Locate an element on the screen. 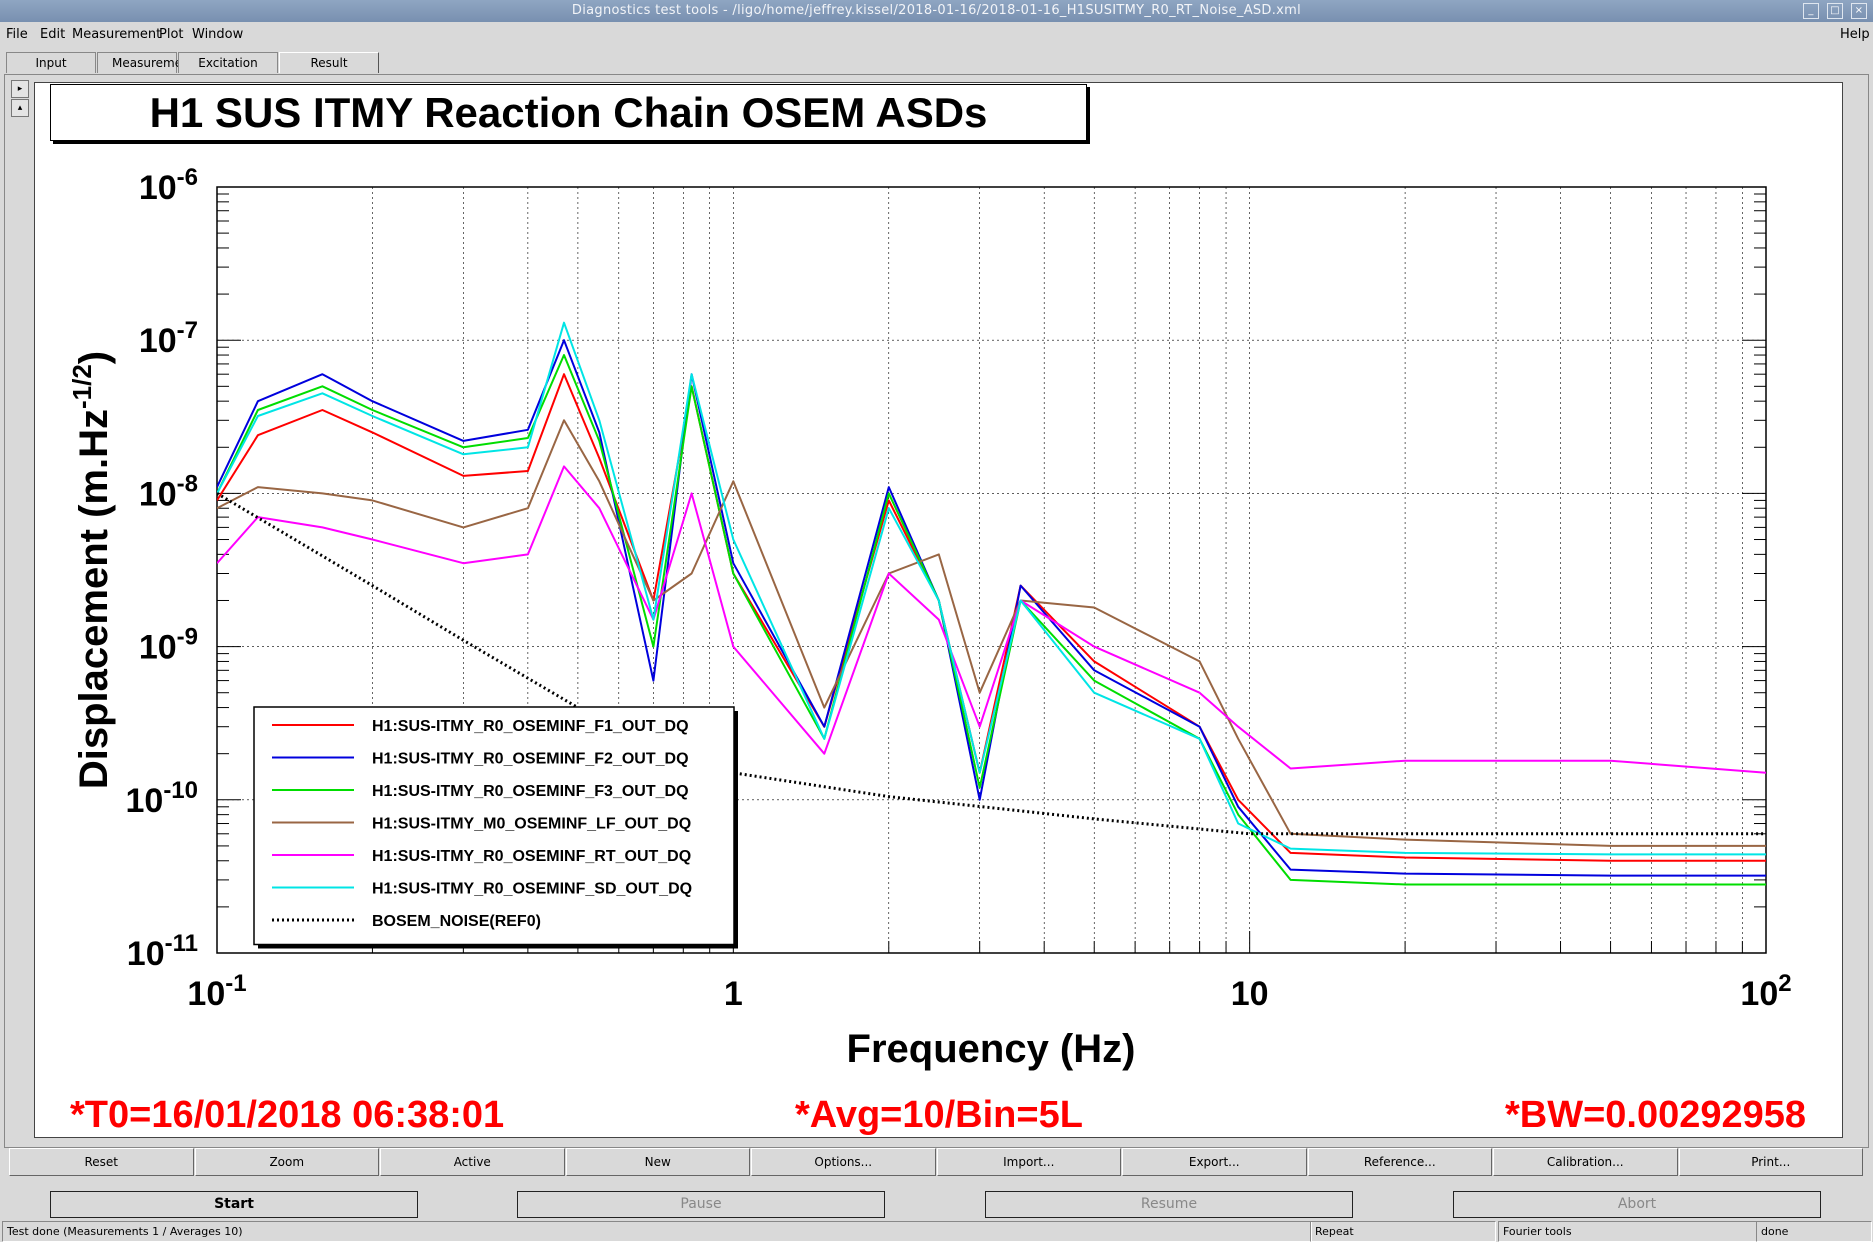 The image size is (1873, 1242). menubar: File Edit Measurement Plot Window Help is located at coordinates (936, 35).